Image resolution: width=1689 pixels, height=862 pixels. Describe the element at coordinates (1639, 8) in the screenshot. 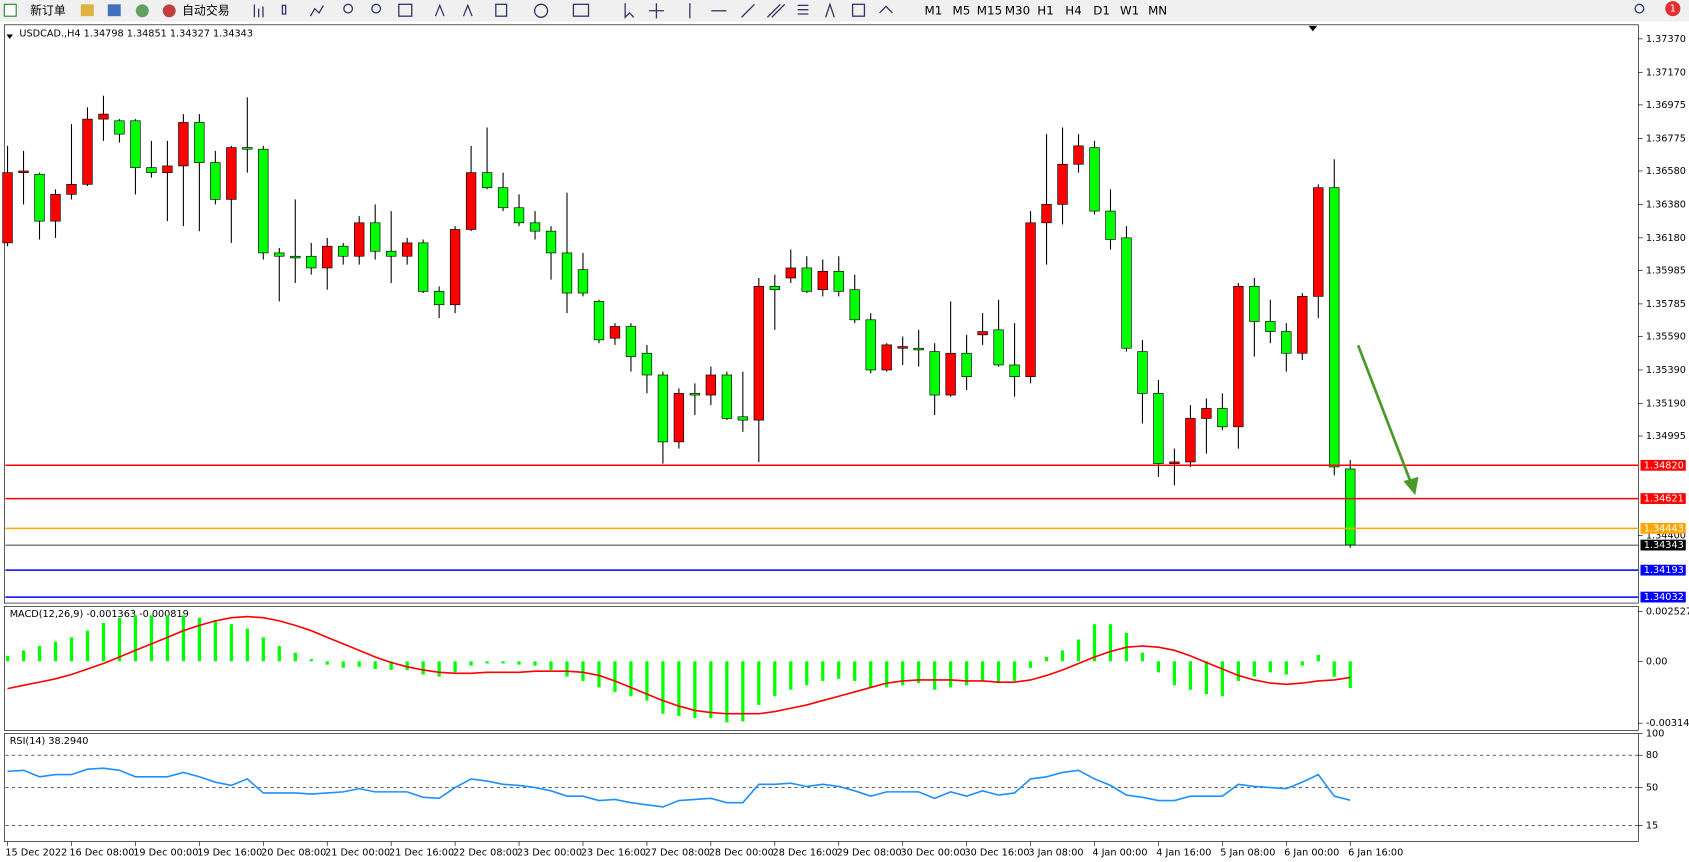

I see `search` at that location.